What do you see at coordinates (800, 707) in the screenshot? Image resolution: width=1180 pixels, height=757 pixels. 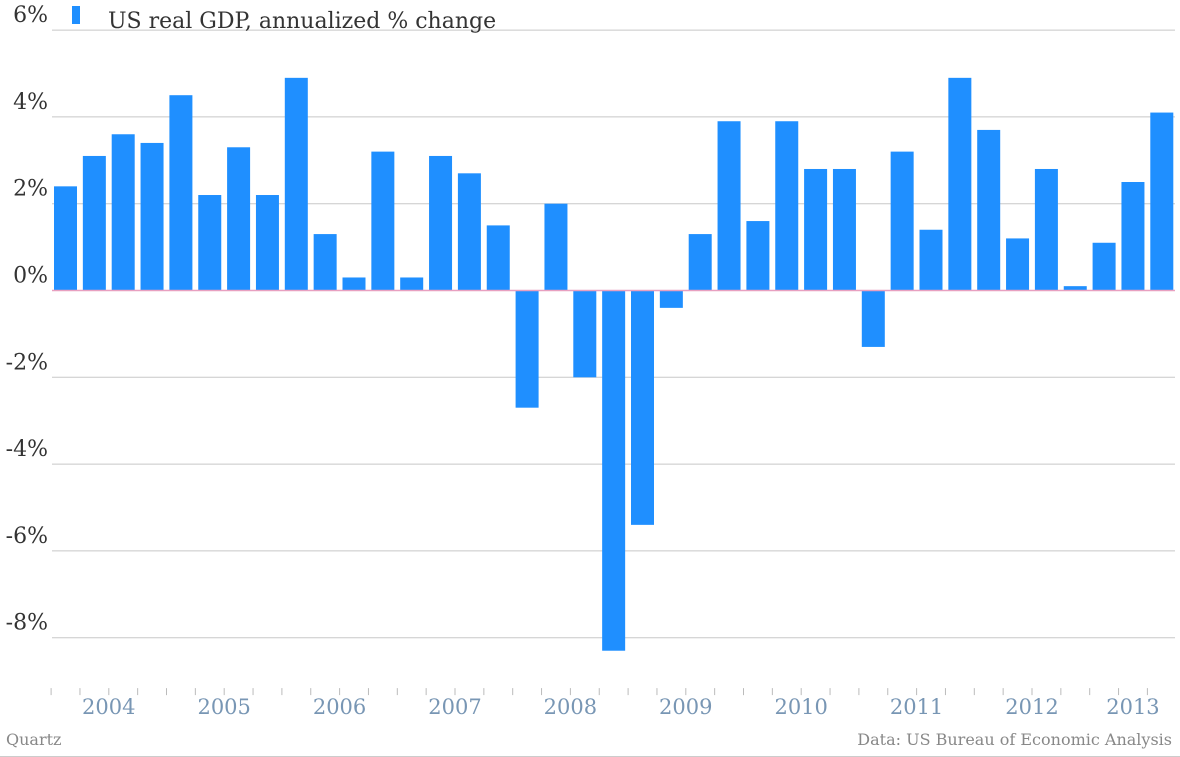 I see `x-year-label: 2010` at bounding box center [800, 707].